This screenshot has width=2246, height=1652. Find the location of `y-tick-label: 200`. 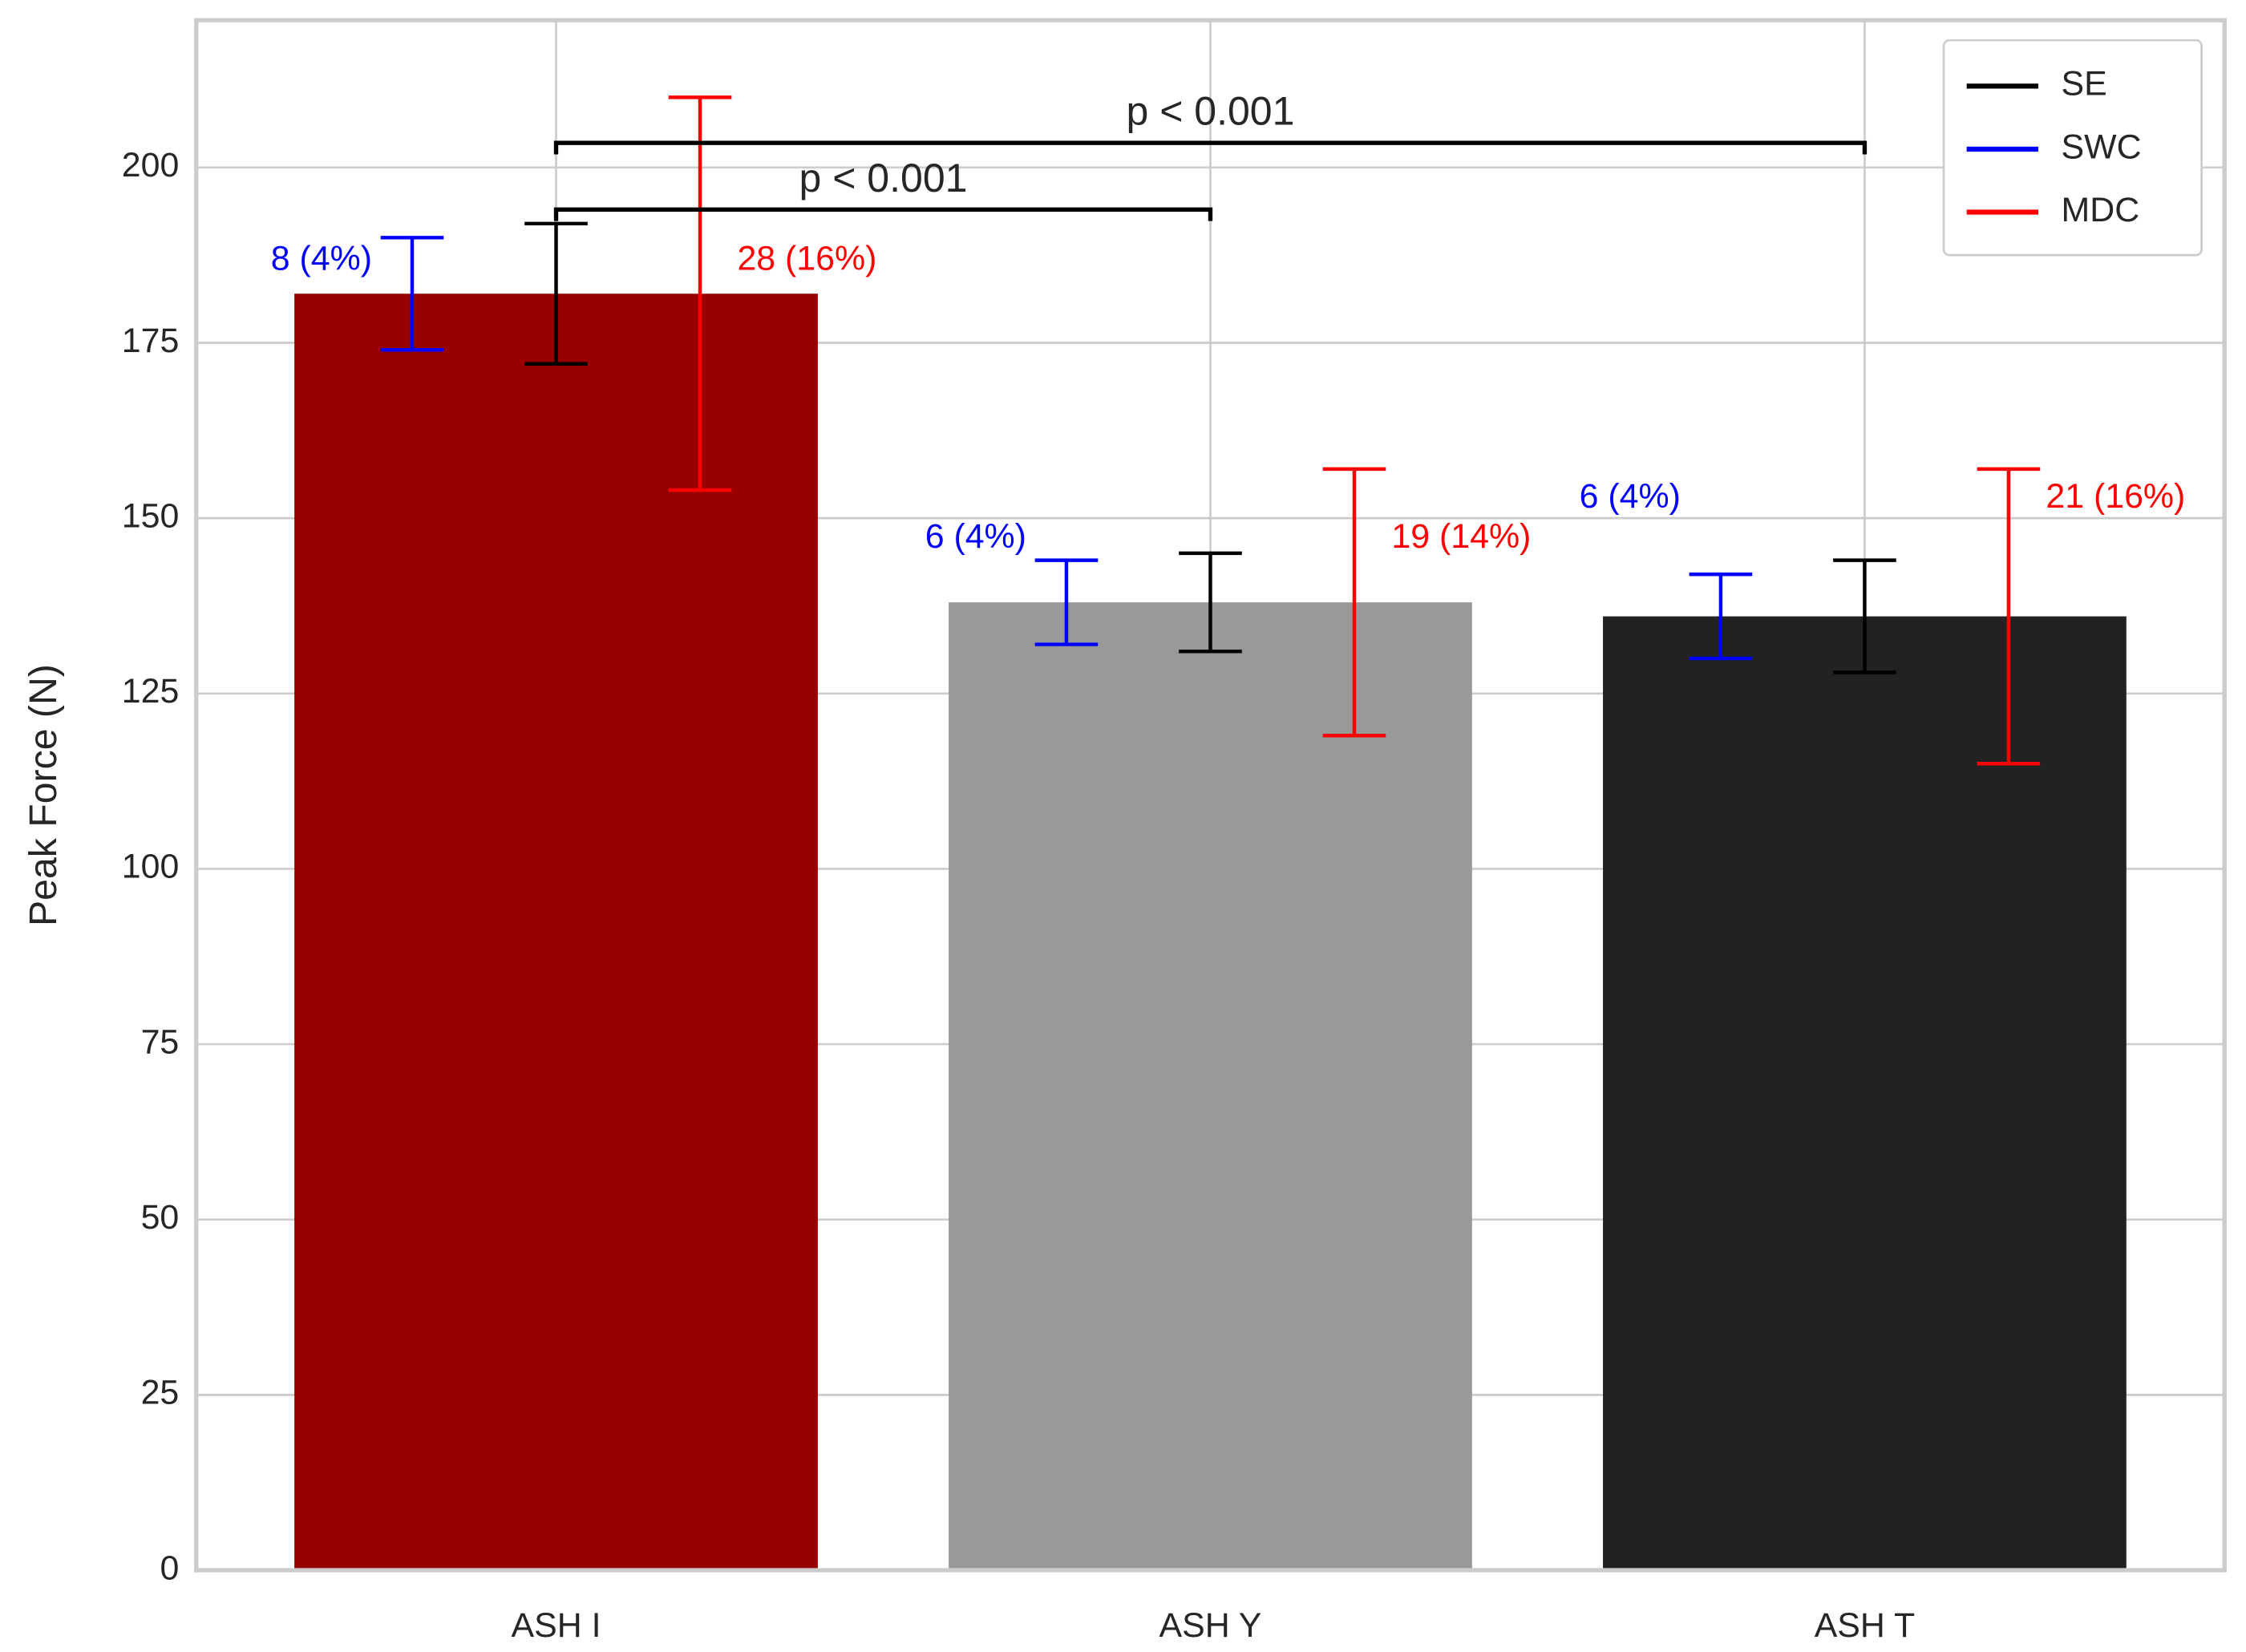

y-tick-label: 200 is located at coordinates (151, 165).